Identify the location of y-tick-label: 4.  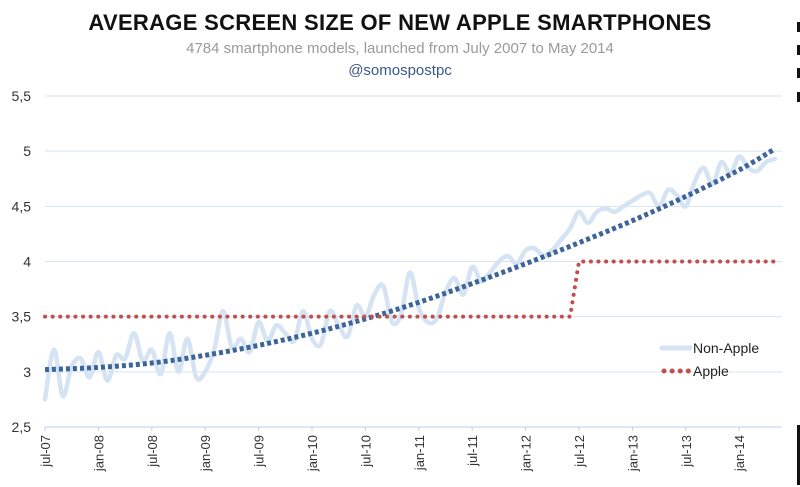
(27, 262).